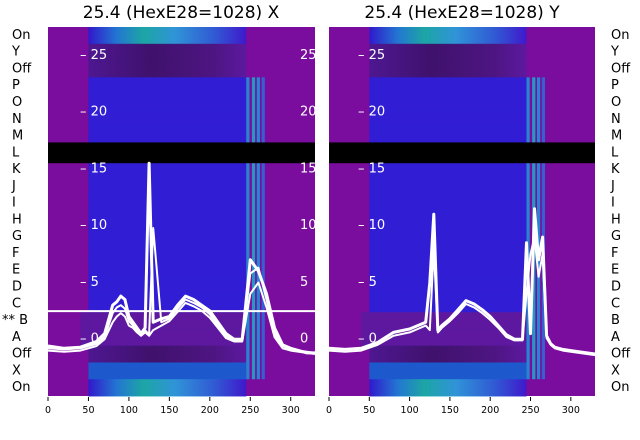 This screenshot has height=440, width=640. I want to click on row-label: D, so click(616, 286).